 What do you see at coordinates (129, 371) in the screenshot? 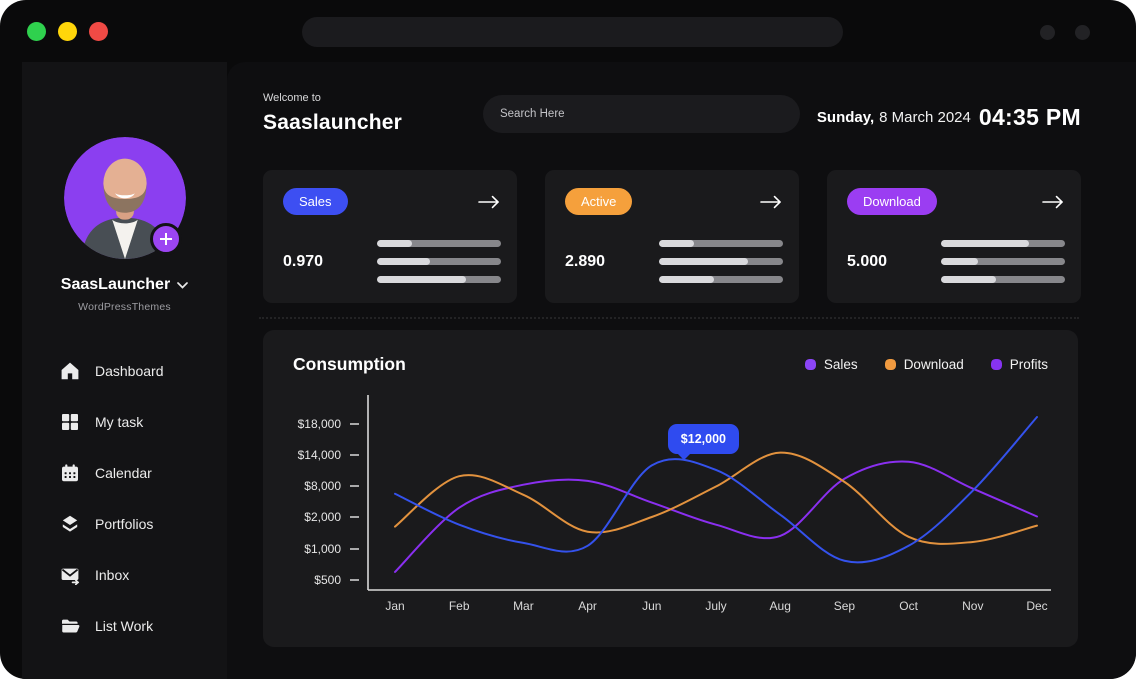
I see `sidebar-item-label: Dashboard` at bounding box center [129, 371].